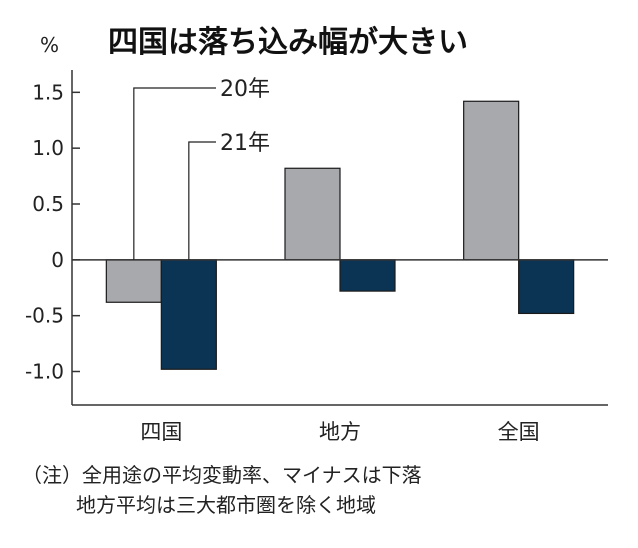 Image resolution: width=638 pixels, height=548 pixels. What do you see at coordinates (44, 316) in the screenshot?
I see `y-tick-label: -0.5` at bounding box center [44, 316].